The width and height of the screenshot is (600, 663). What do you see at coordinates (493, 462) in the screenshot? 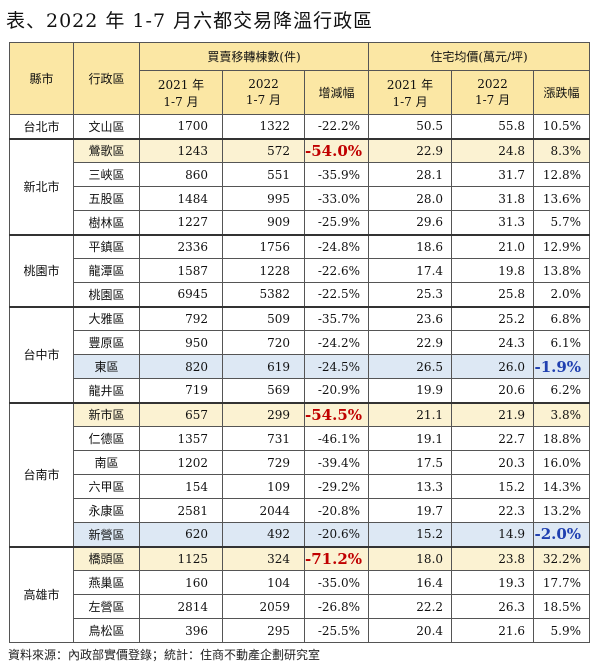
I see `price-2022-cell: 20.3` at bounding box center [493, 462].